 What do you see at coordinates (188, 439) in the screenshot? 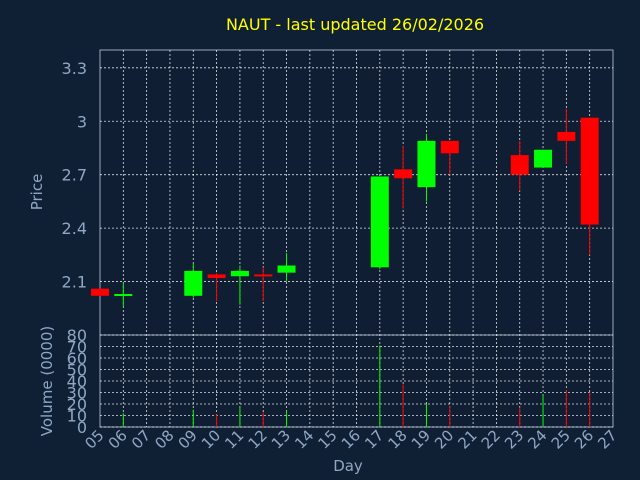
I see `x-tick-label: 09` at bounding box center [188, 439].